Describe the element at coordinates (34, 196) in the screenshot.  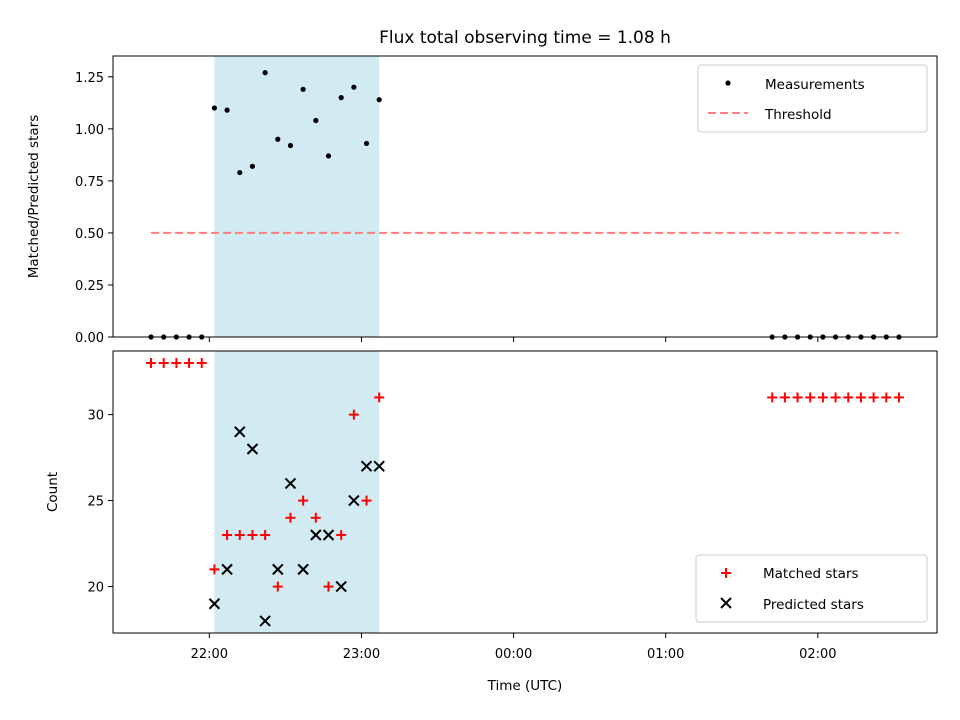
I see `top-y-axis-label: Matched/Predicted stars` at that location.